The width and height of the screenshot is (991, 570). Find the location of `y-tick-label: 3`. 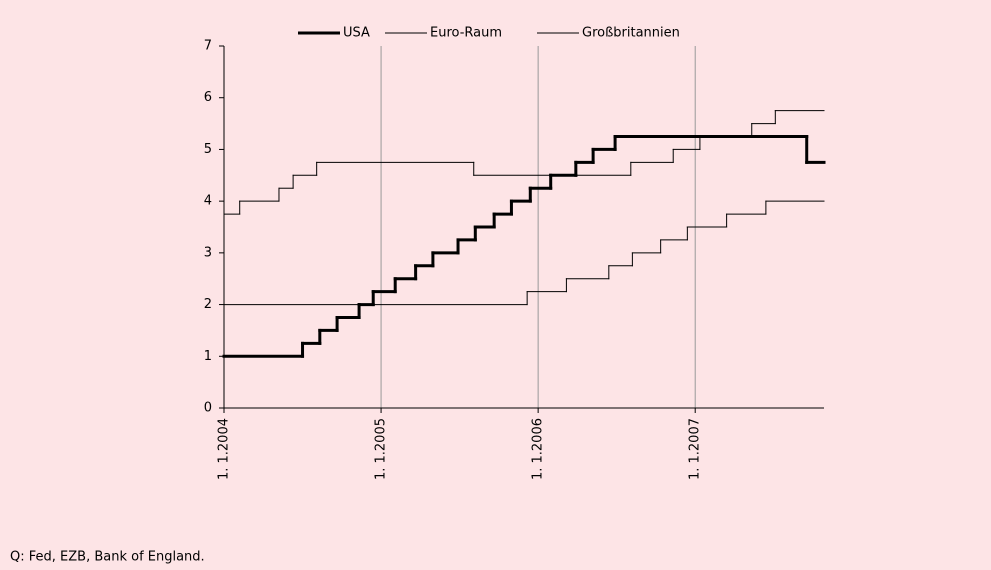

y-tick-label: 3 is located at coordinates (208, 252).